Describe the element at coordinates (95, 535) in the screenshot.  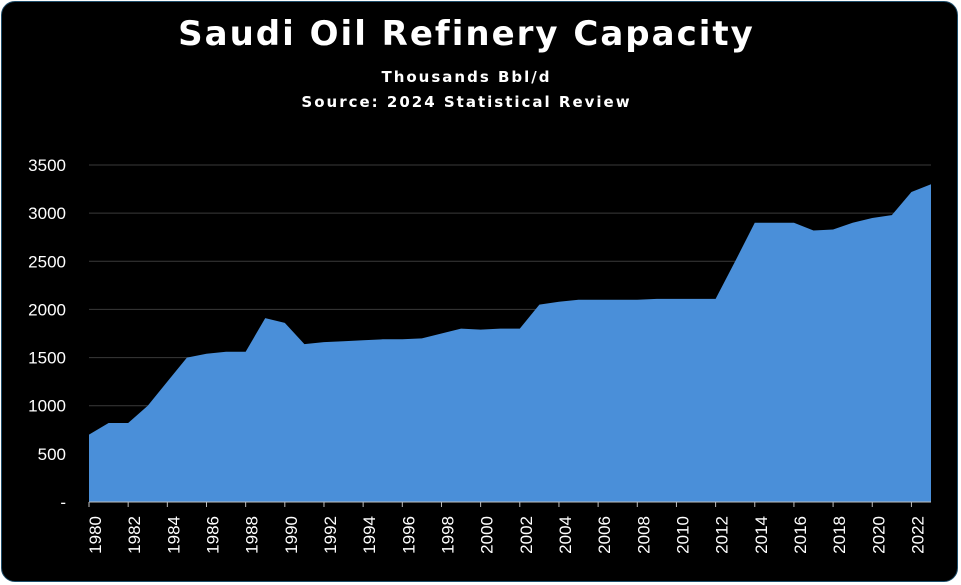
I see `x-tick-label: 1980` at that location.